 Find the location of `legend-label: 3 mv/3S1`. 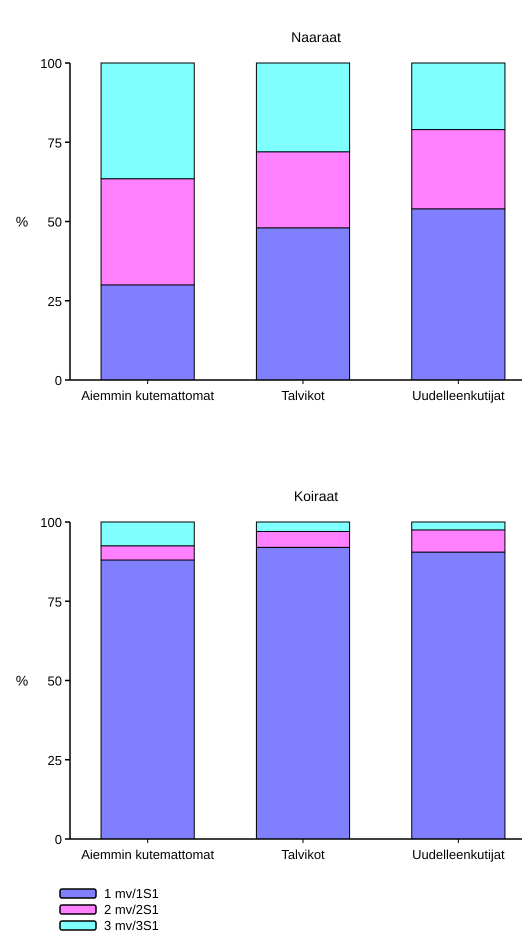

legend-label: 3 mv/3S1 is located at coordinates (131, 925).